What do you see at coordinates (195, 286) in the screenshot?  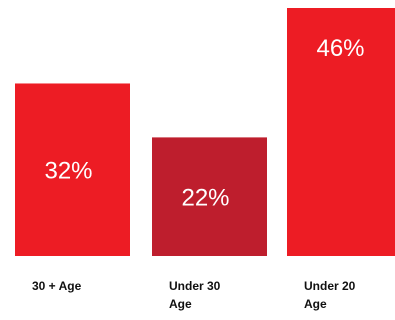 I see `category-label-line: Under 30` at bounding box center [195, 286].